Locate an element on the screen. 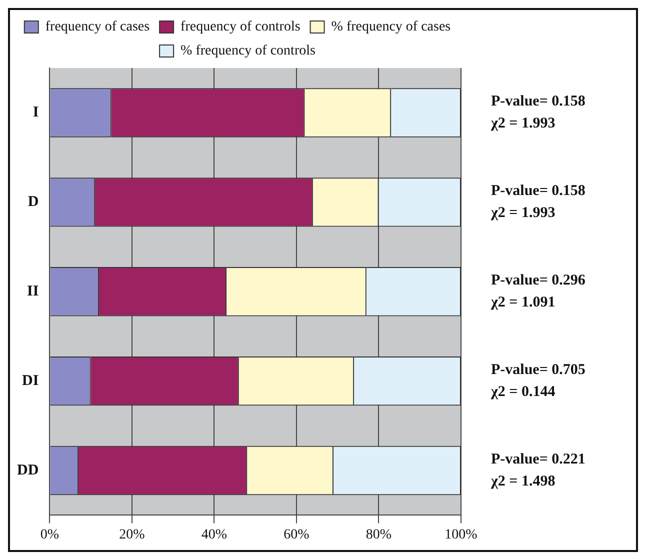 This screenshot has height=560, width=646. x-tick-label: 60% is located at coordinates (297, 534).